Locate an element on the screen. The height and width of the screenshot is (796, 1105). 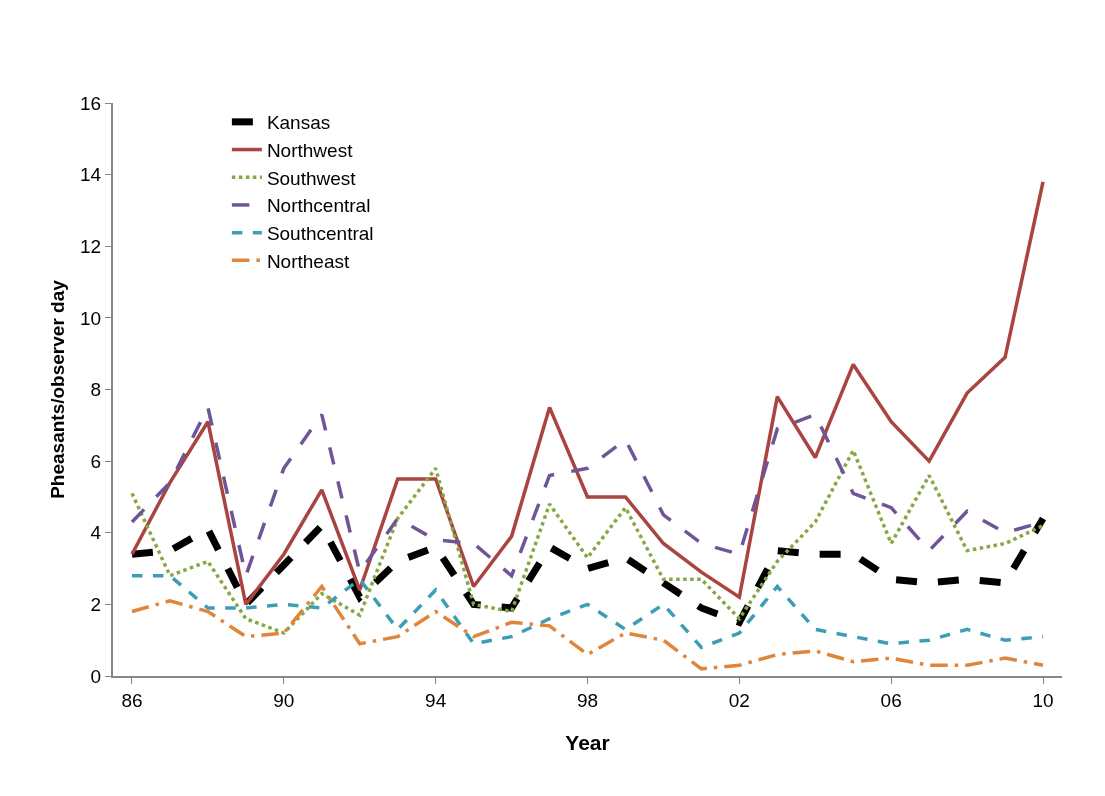
y-tick-label: 4 is located at coordinates (96, 533).